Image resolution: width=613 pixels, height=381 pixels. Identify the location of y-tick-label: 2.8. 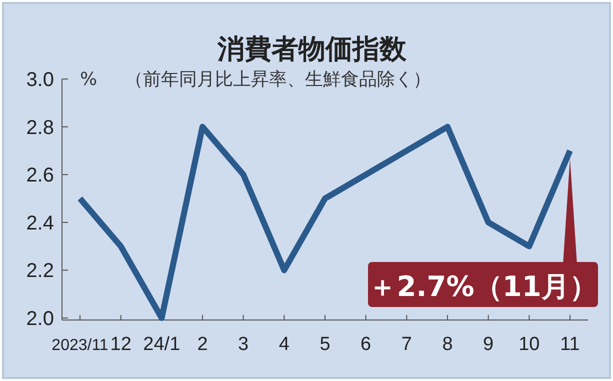
(40, 127).